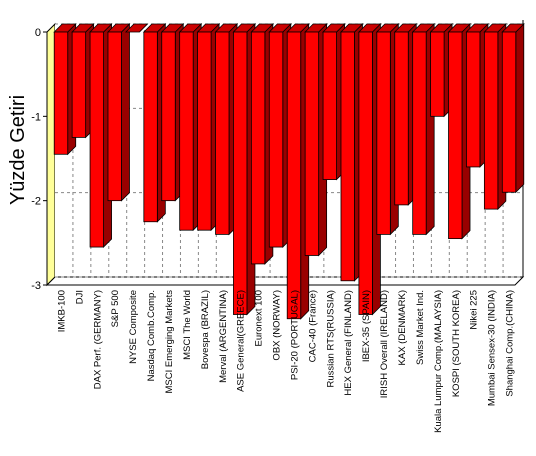 The image size is (536, 456). Describe the element at coordinates (187, 325) in the screenshot. I see `x-tick-label: MSCI The World` at that location.